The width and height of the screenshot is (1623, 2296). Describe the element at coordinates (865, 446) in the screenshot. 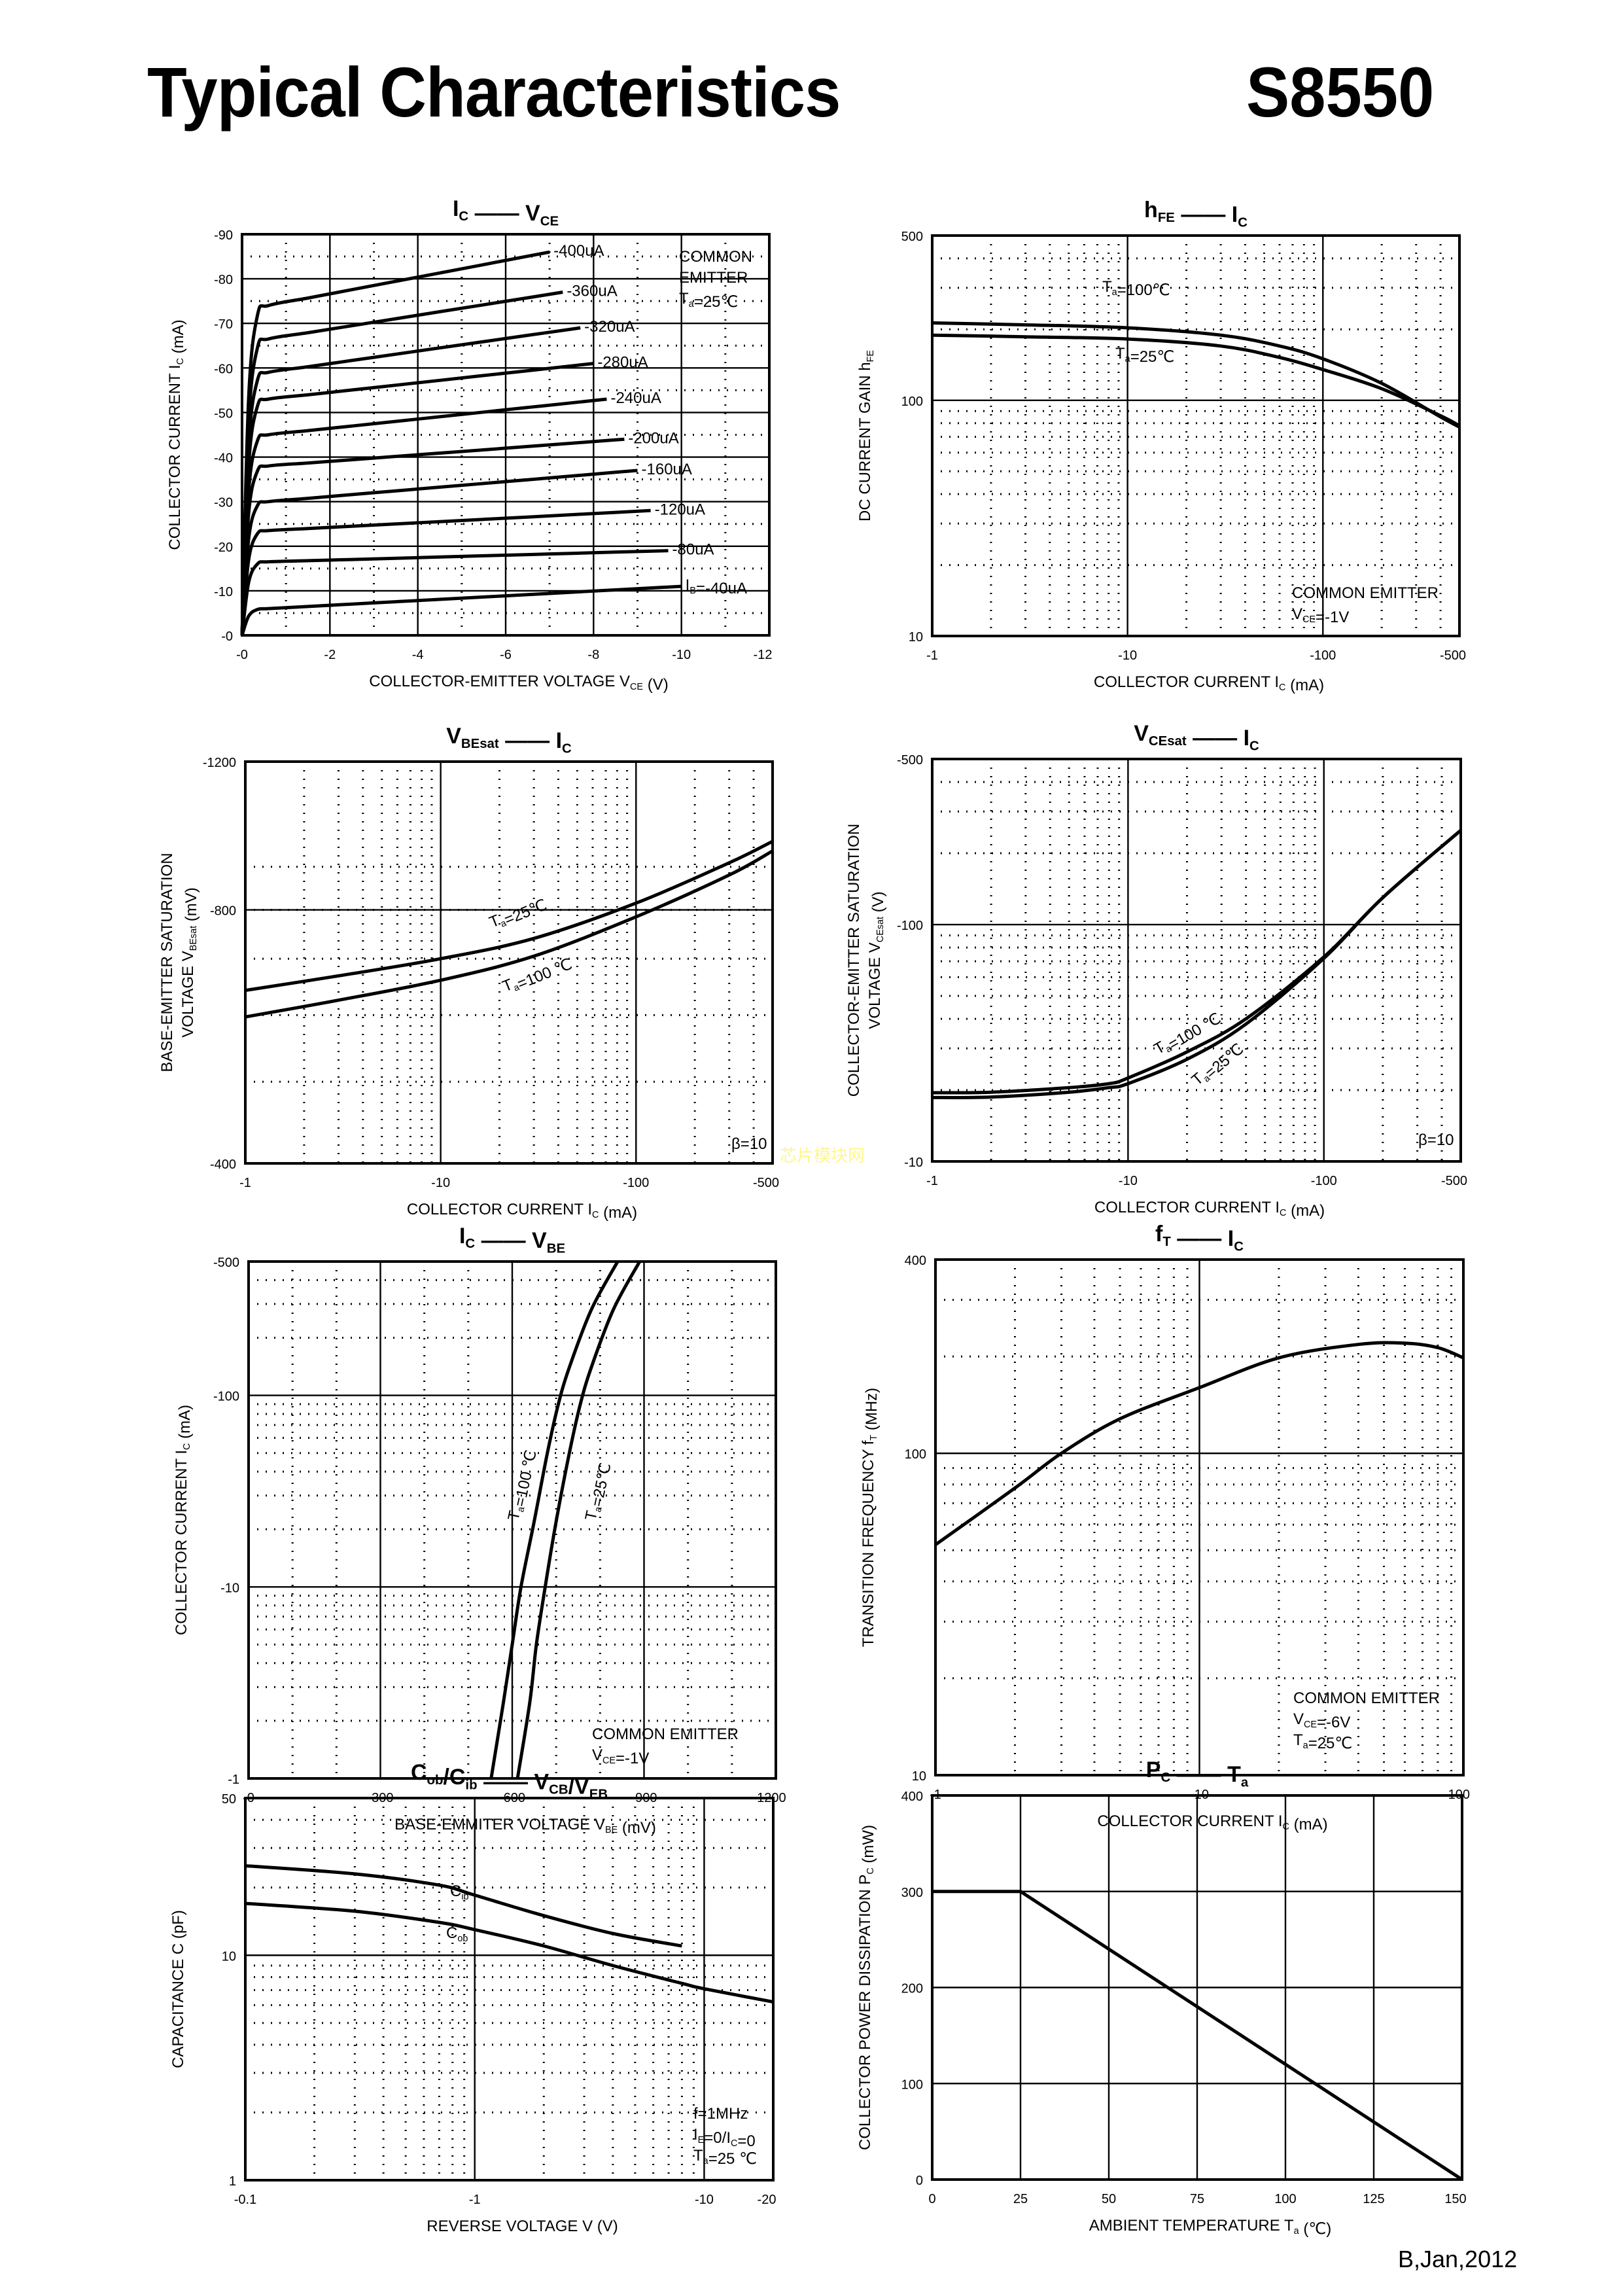

I see `label-part: DC CURRENT GAIN` at that location.